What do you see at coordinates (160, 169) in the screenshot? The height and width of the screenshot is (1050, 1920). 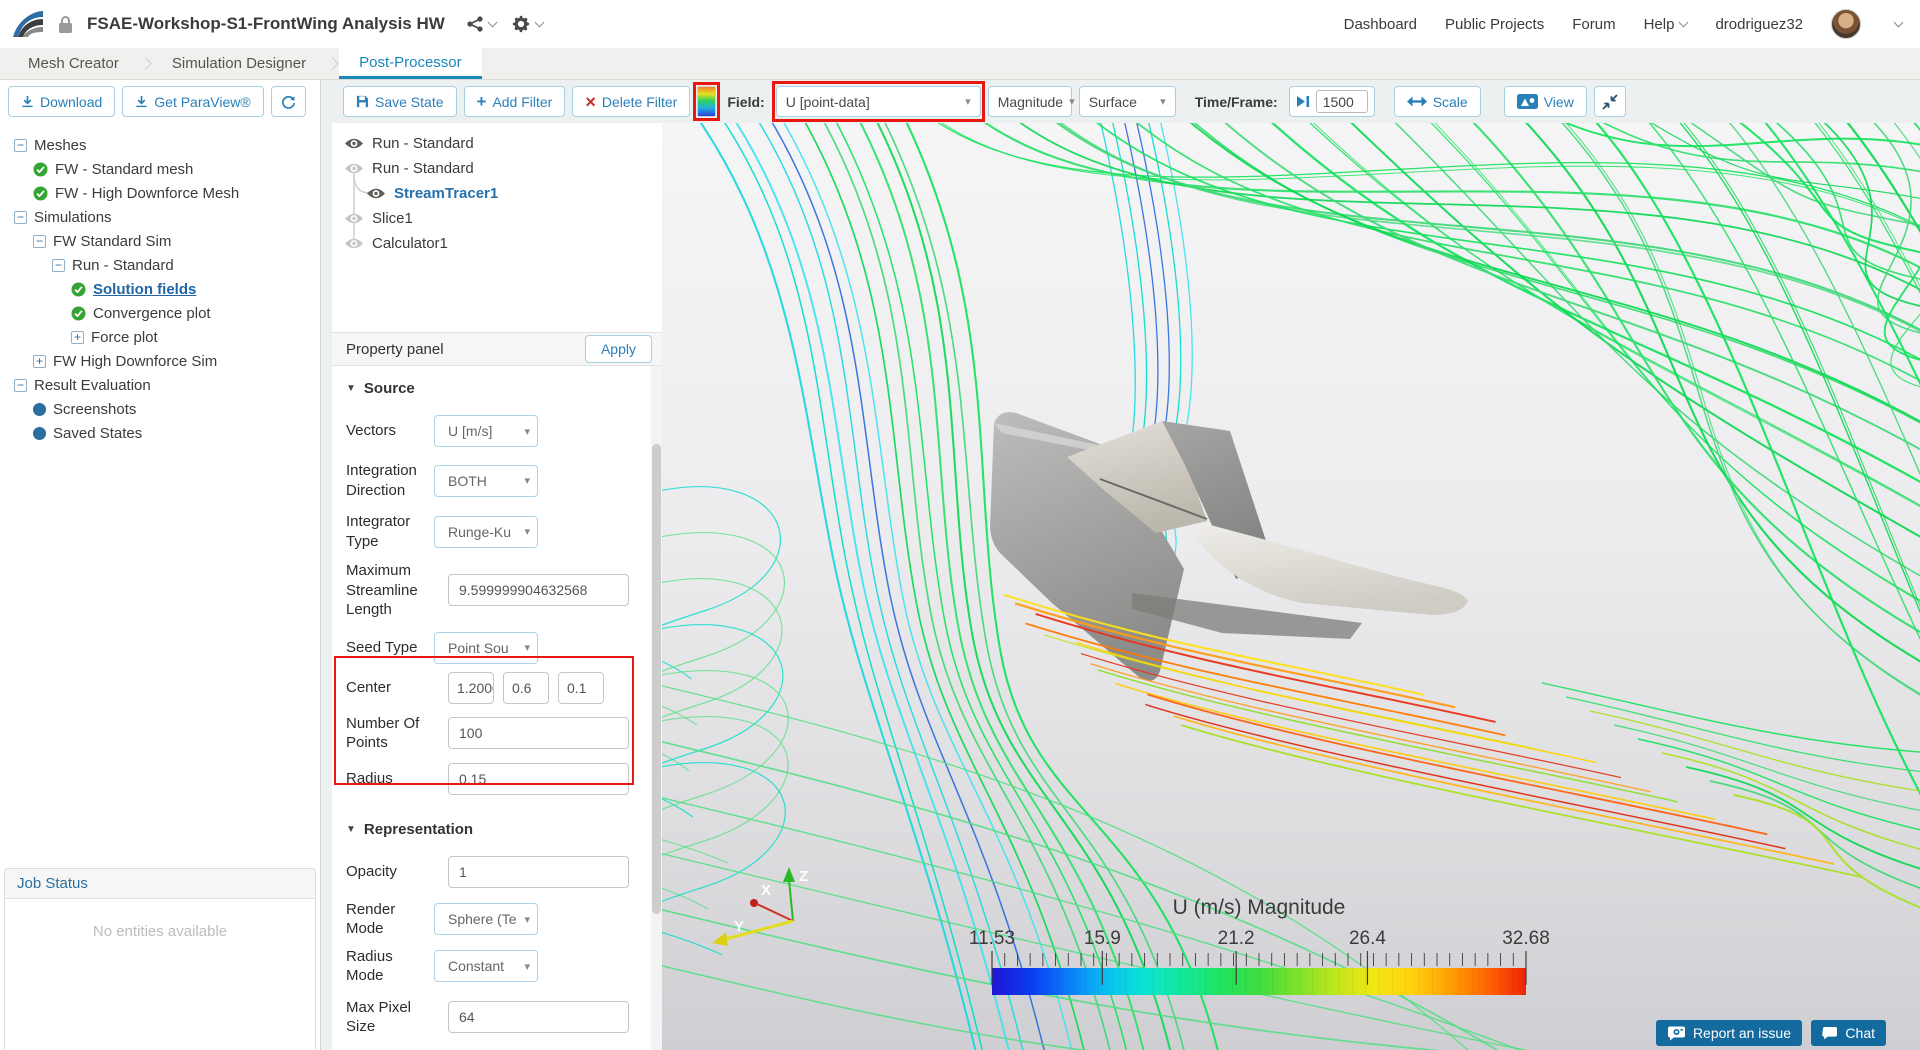 I see `sidebar-item-fw-standard-mesh: FW - Standard mesh` at bounding box center [160, 169].